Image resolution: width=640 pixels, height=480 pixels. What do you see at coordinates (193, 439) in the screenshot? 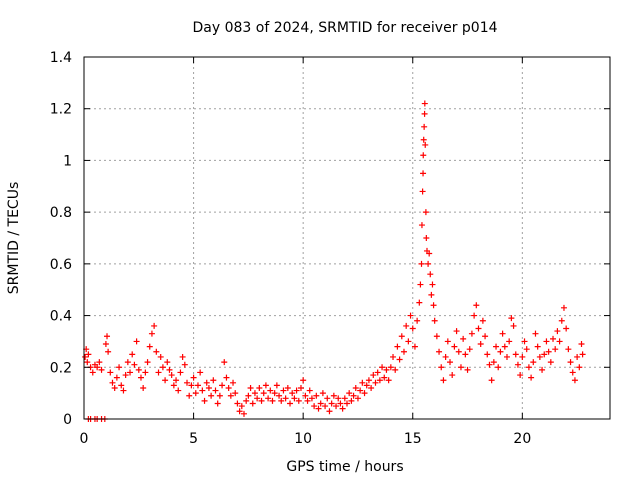
I see `x-tick-label: 5` at bounding box center [193, 439].